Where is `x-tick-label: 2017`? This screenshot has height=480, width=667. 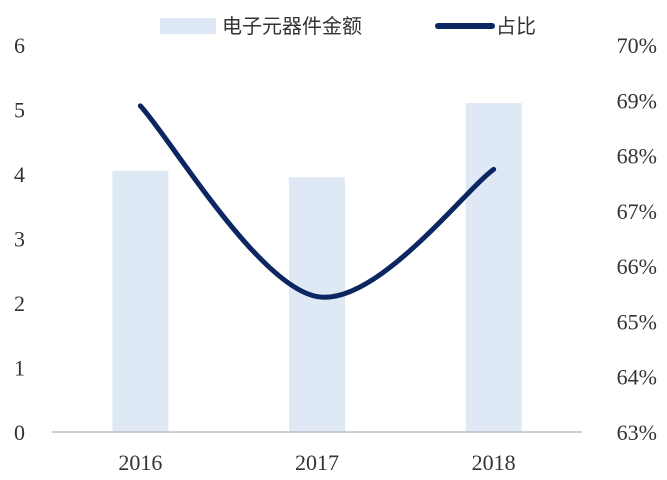
x-tick-label: 2017 is located at coordinates (317, 462).